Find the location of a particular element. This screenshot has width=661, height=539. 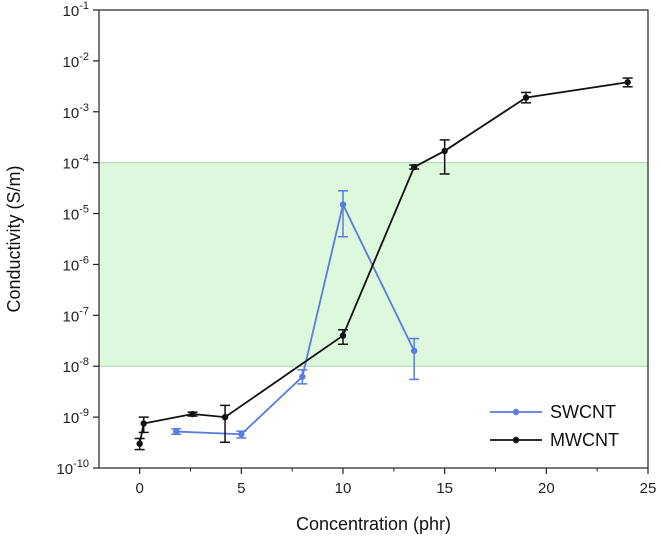

x-tick-label: 20 is located at coordinates (546, 488).